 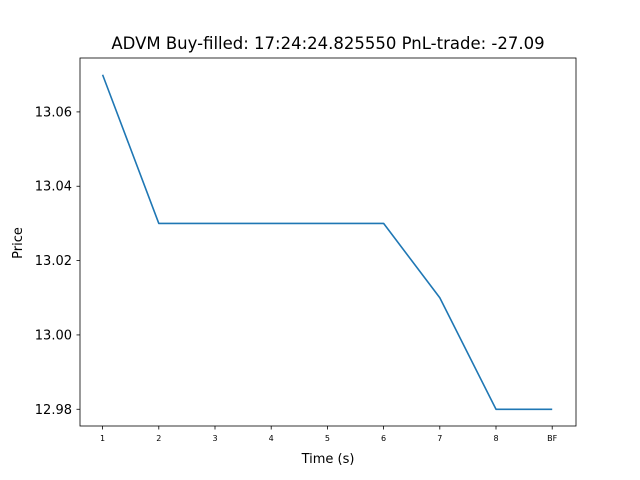 What do you see at coordinates (102, 438) in the screenshot?
I see `x-tick-label: 1` at bounding box center [102, 438].